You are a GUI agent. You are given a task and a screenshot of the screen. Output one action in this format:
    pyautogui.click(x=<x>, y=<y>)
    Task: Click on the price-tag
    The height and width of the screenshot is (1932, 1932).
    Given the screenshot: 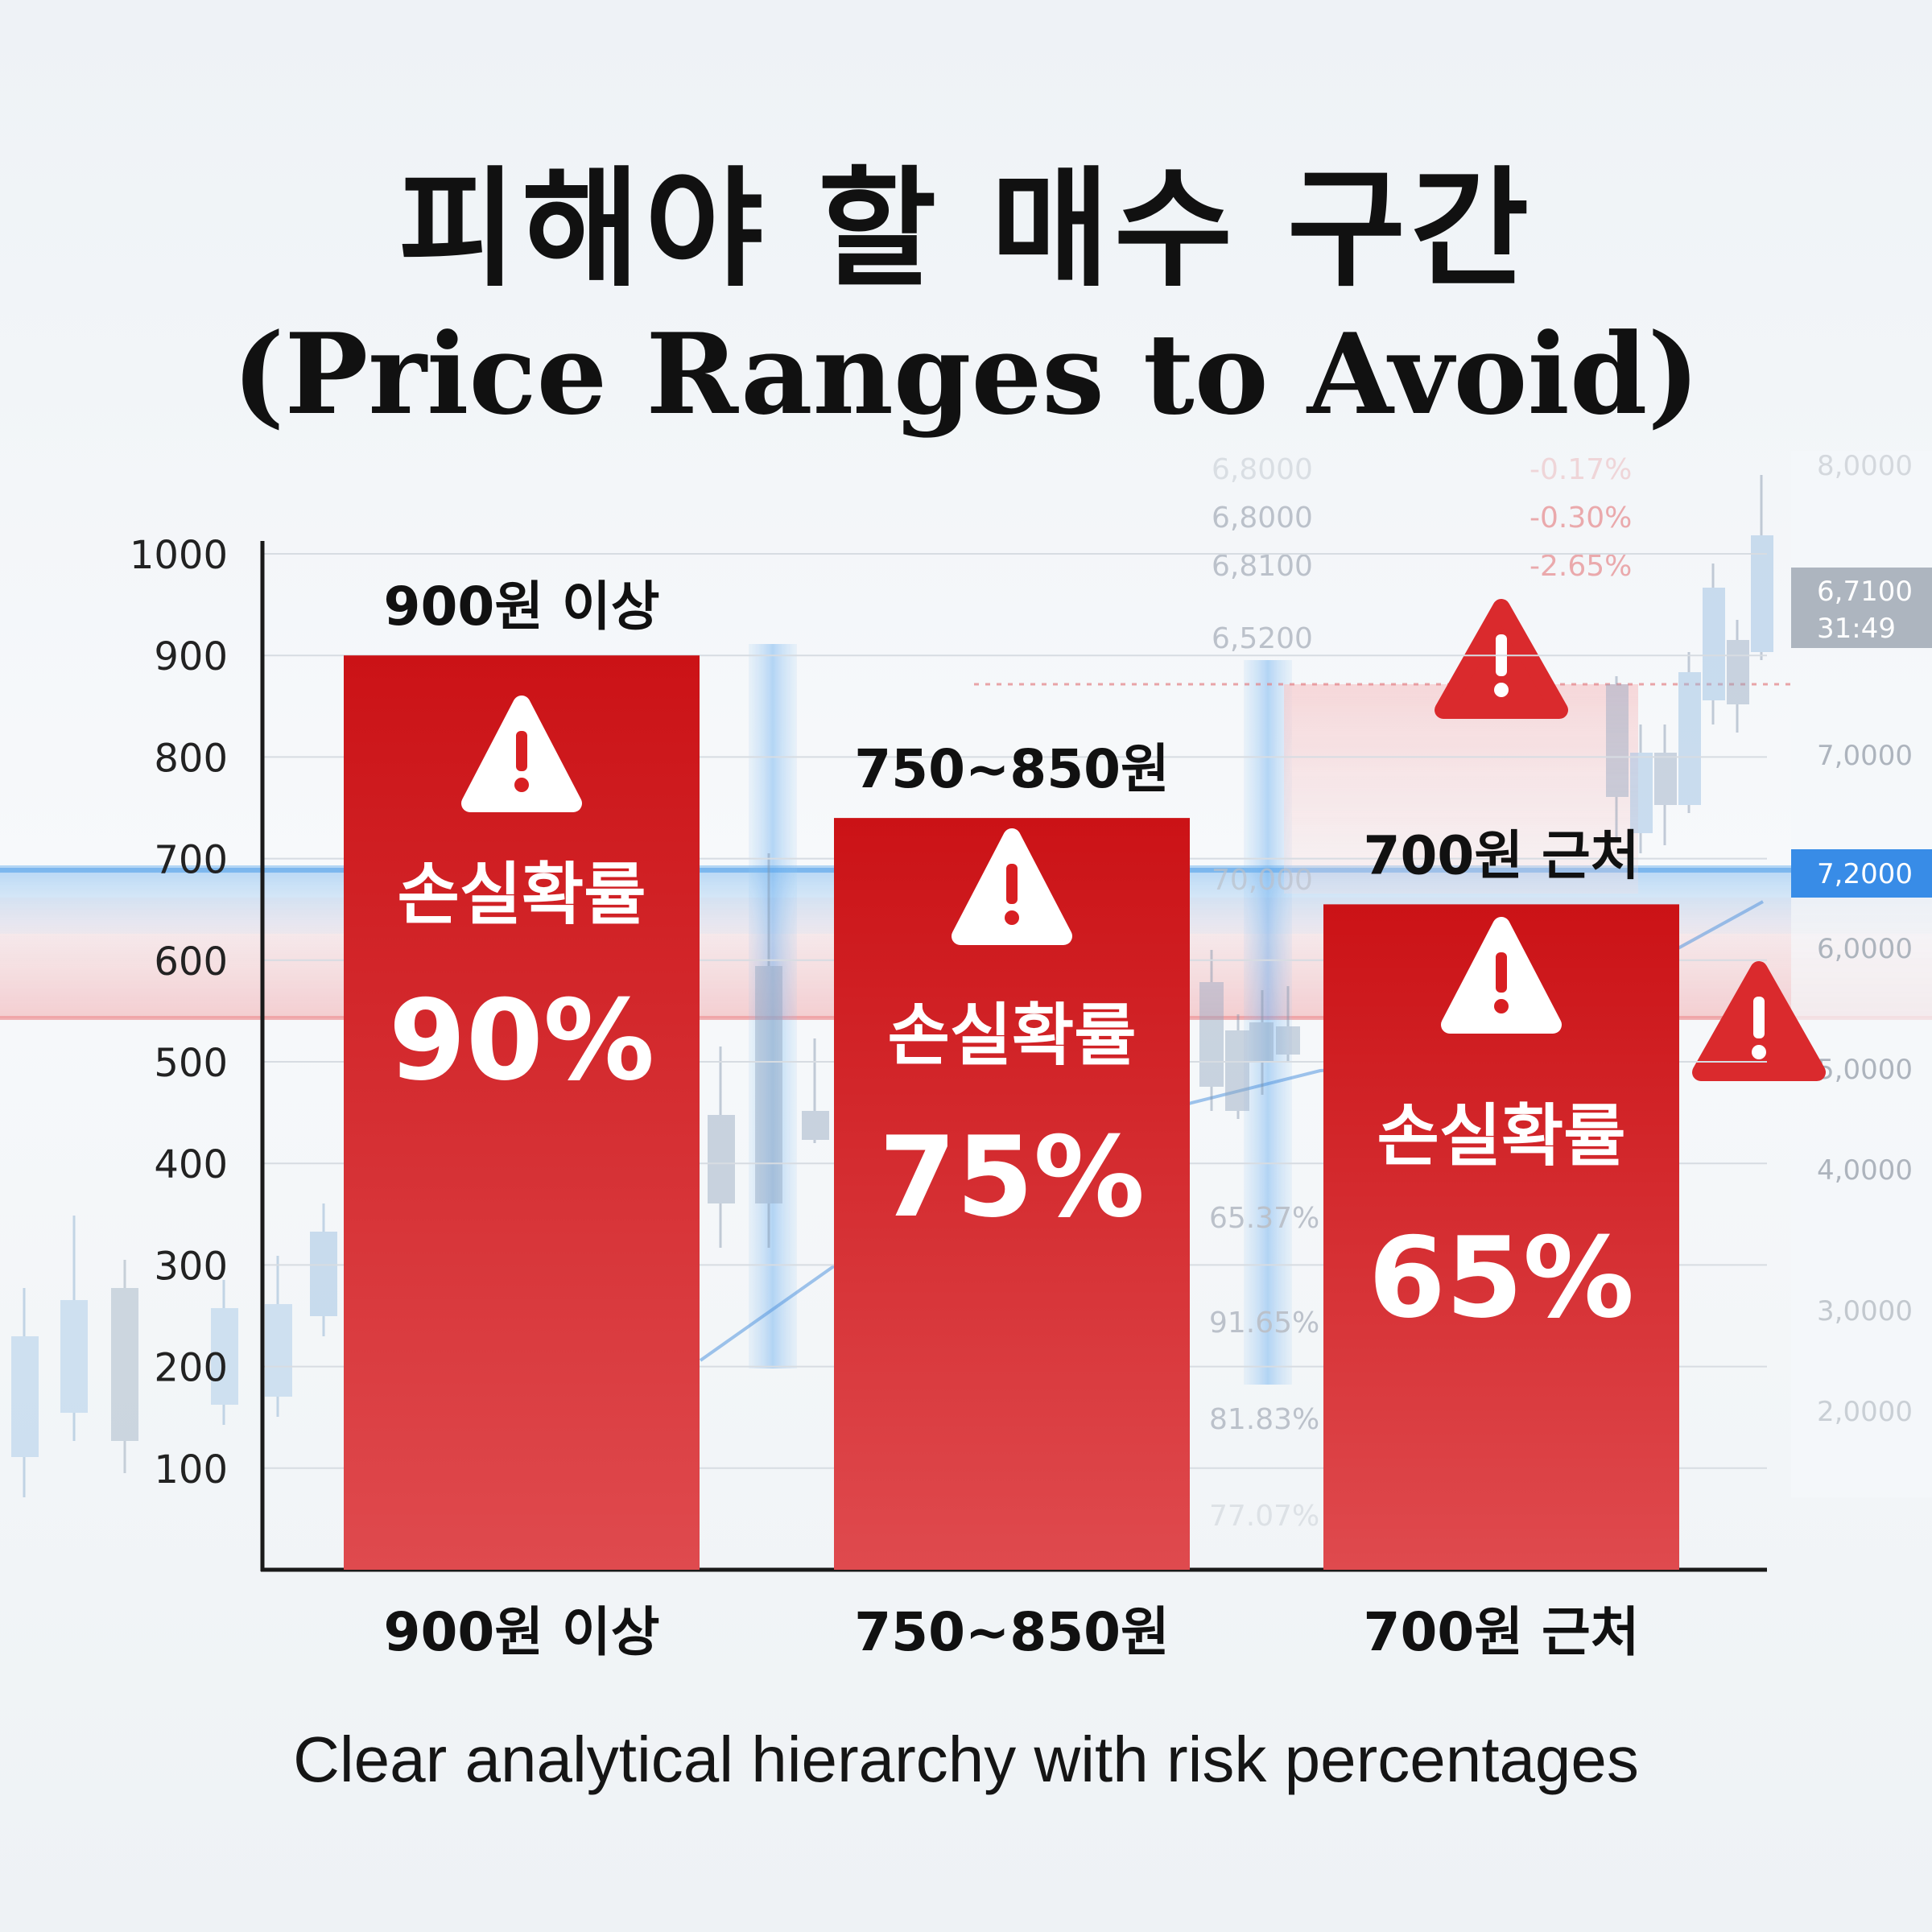 What is the action you would take?
    pyautogui.click(x=1861, y=608)
    